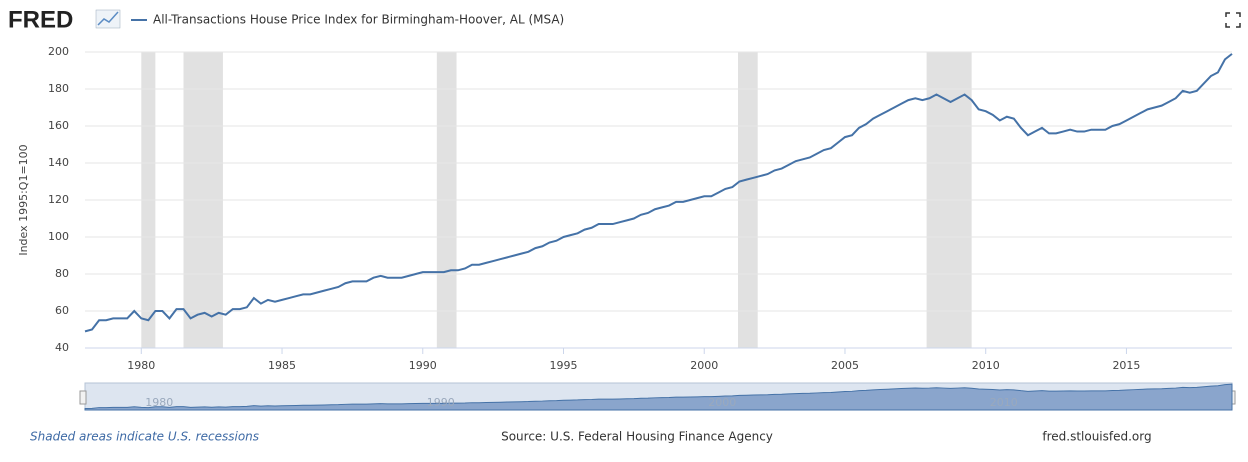  What do you see at coordinates (58, 88) in the screenshot?
I see `y-tick-label: 180` at bounding box center [58, 88].